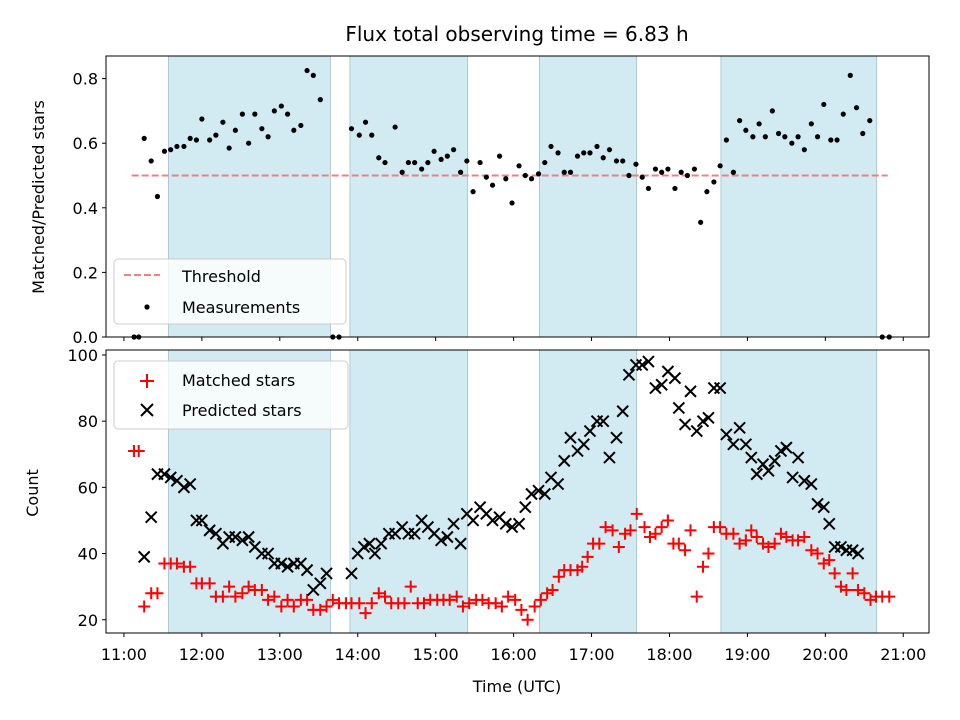 The height and width of the screenshot is (720, 960). What do you see at coordinates (85, 79) in the screenshot?
I see `ratio-y-tick-label: 0.8` at bounding box center [85, 79].